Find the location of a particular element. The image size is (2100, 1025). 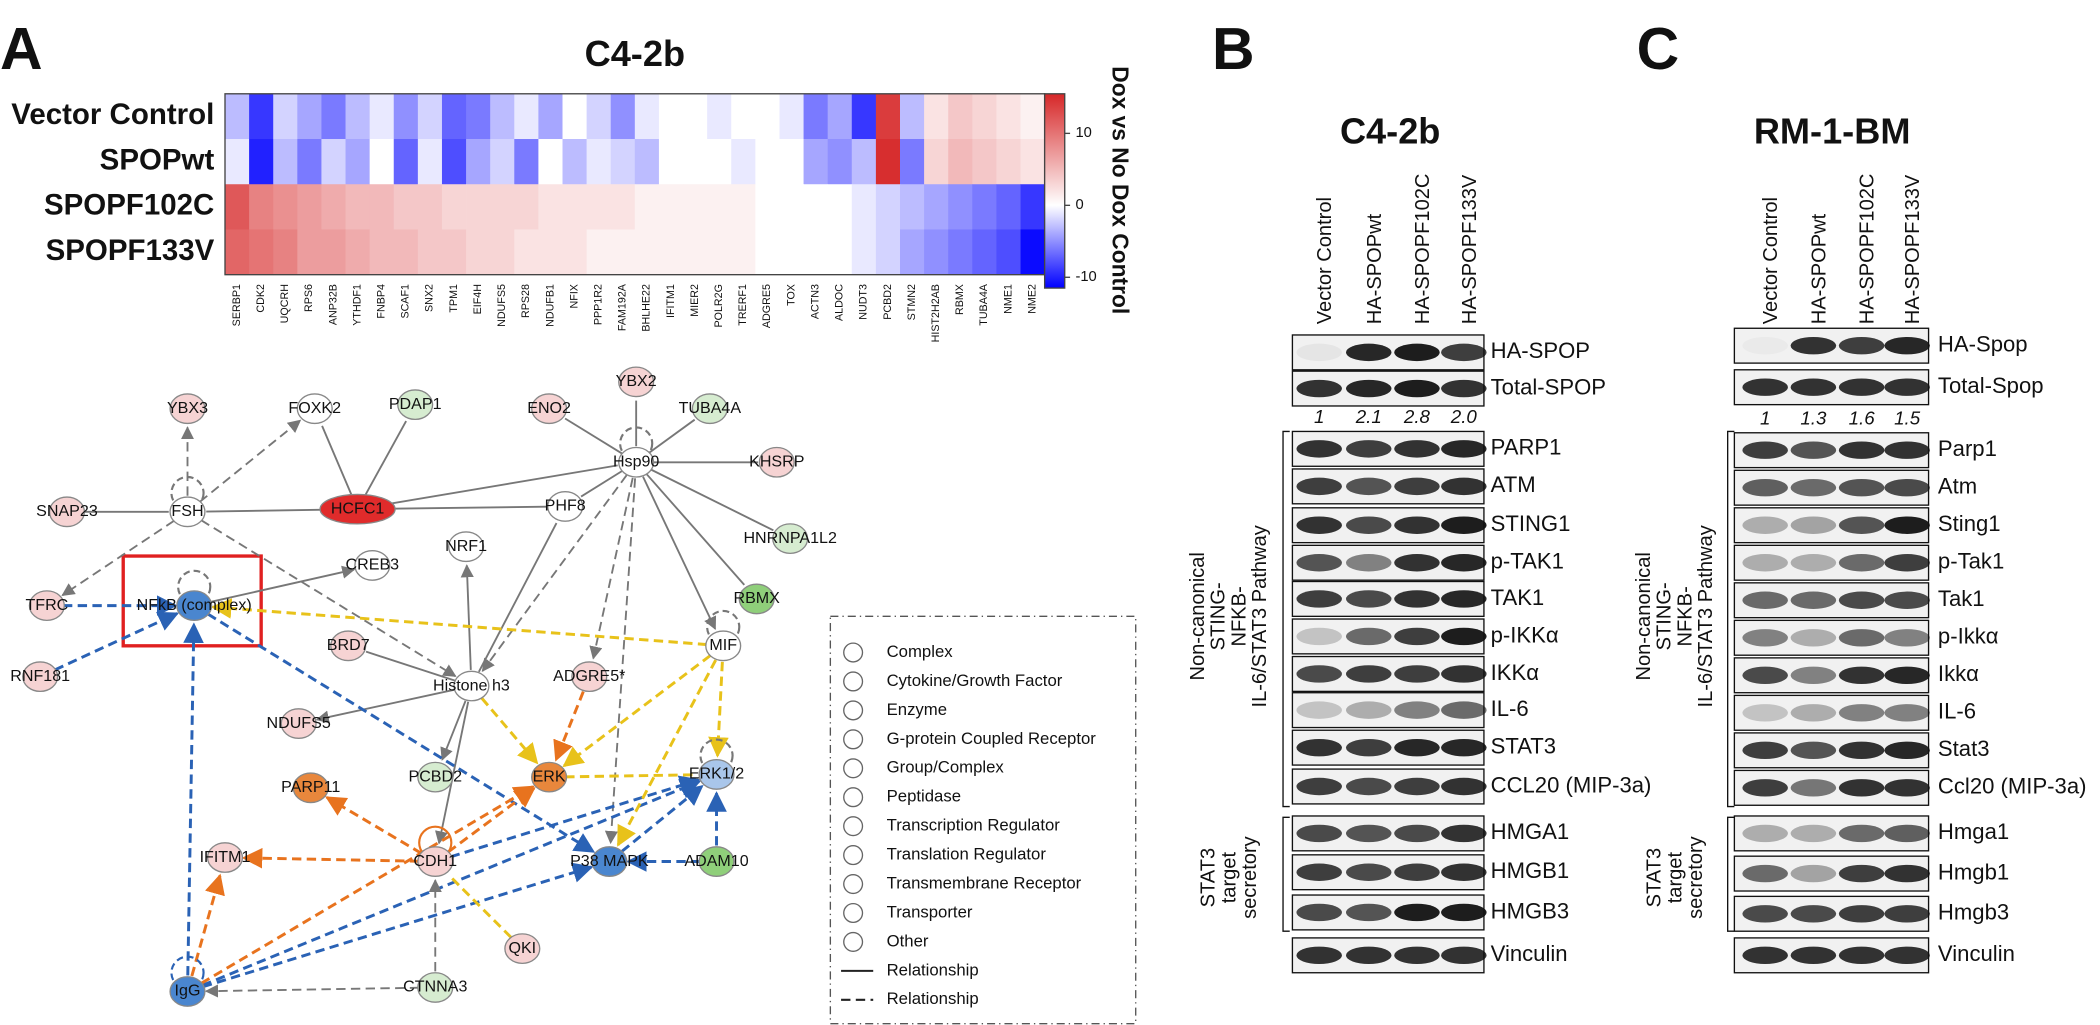

colorbar-label: Dox vs No Dox Control is located at coordinates (1120, 190).